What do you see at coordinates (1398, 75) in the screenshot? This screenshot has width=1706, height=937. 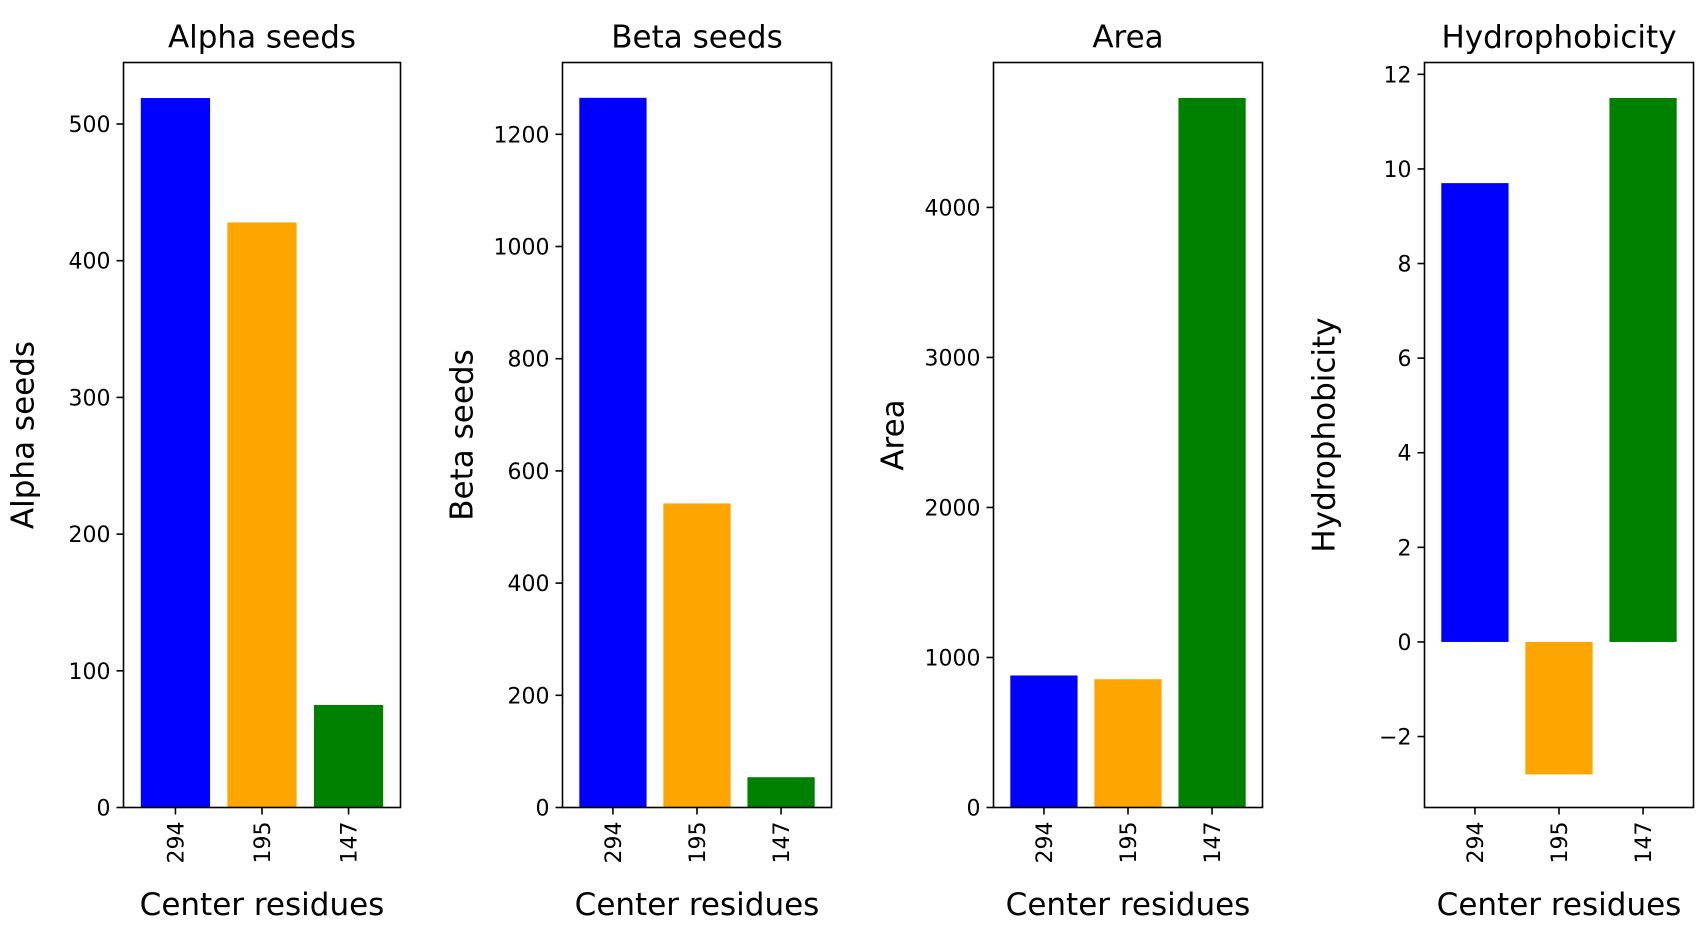 I see `y-tick-label: 12` at bounding box center [1398, 75].